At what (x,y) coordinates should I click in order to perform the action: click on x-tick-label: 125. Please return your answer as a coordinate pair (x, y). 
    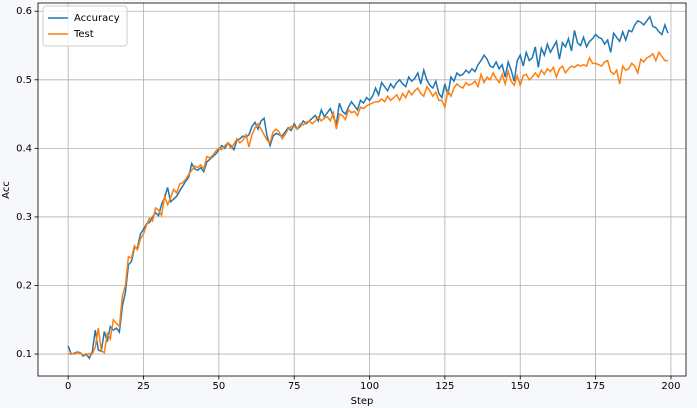
    Looking at the image, I should click on (444, 386).